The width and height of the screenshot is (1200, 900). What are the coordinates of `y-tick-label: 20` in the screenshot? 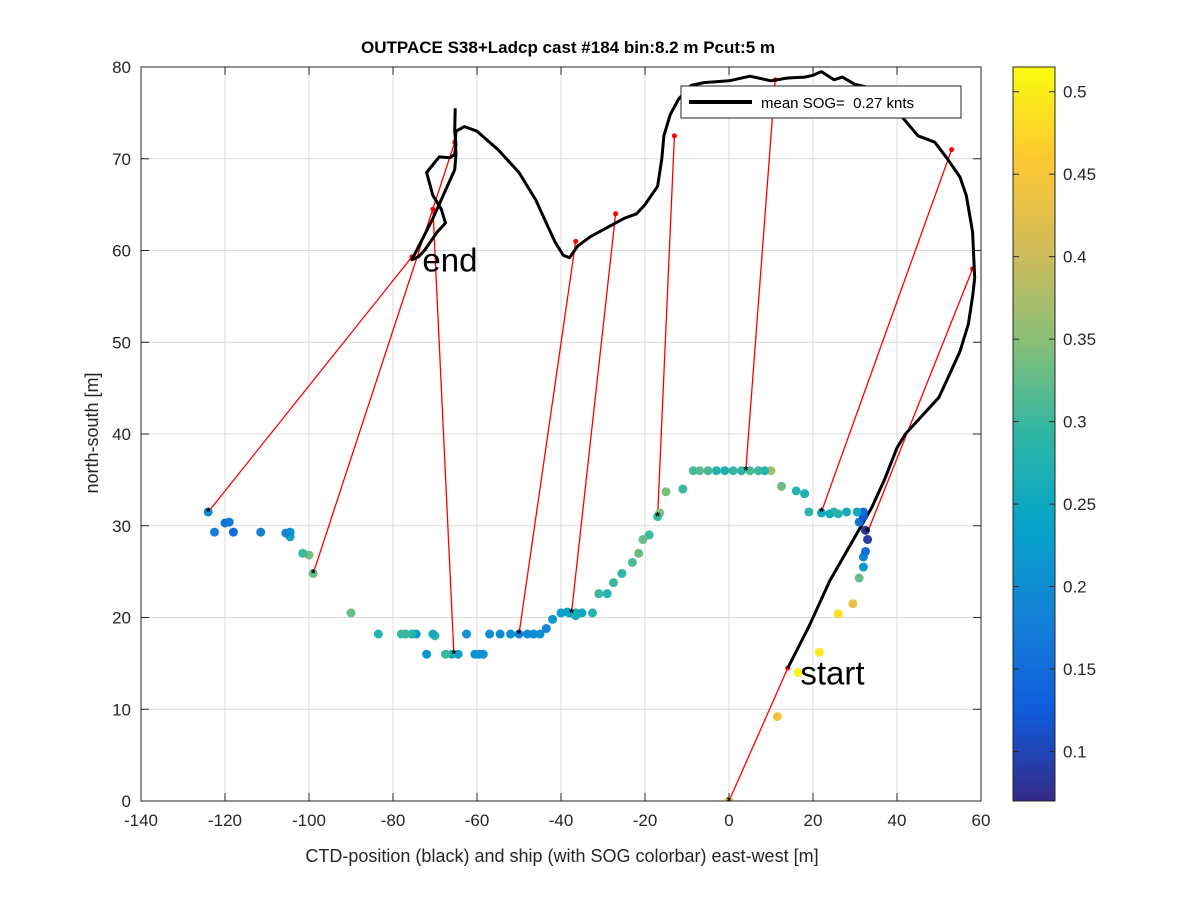 It's located at (121, 618).